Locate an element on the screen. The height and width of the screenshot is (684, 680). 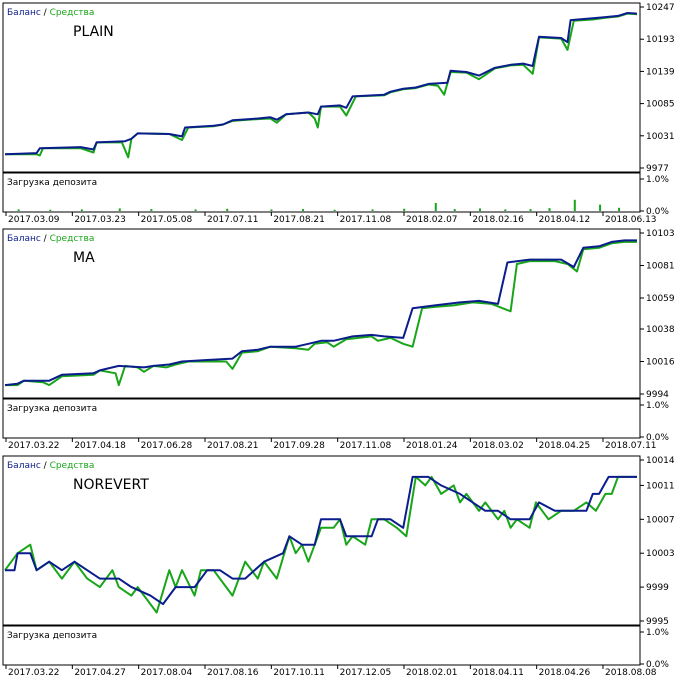
x-tick-label: 2017.04.18 is located at coordinates (100, 446).